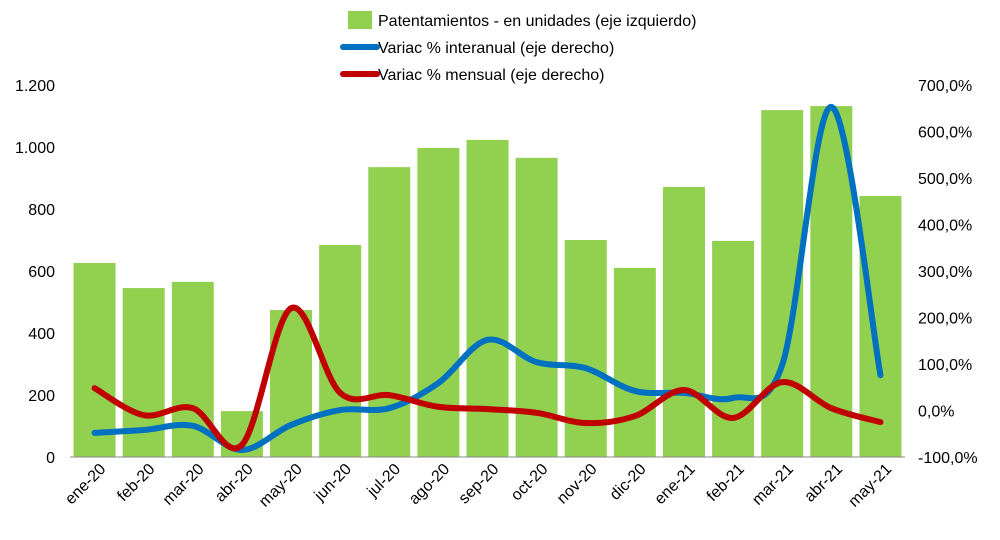  What do you see at coordinates (384, 481) in the screenshot?
I see `x-tick-label: jul-20` at bounding box center [384, 481].